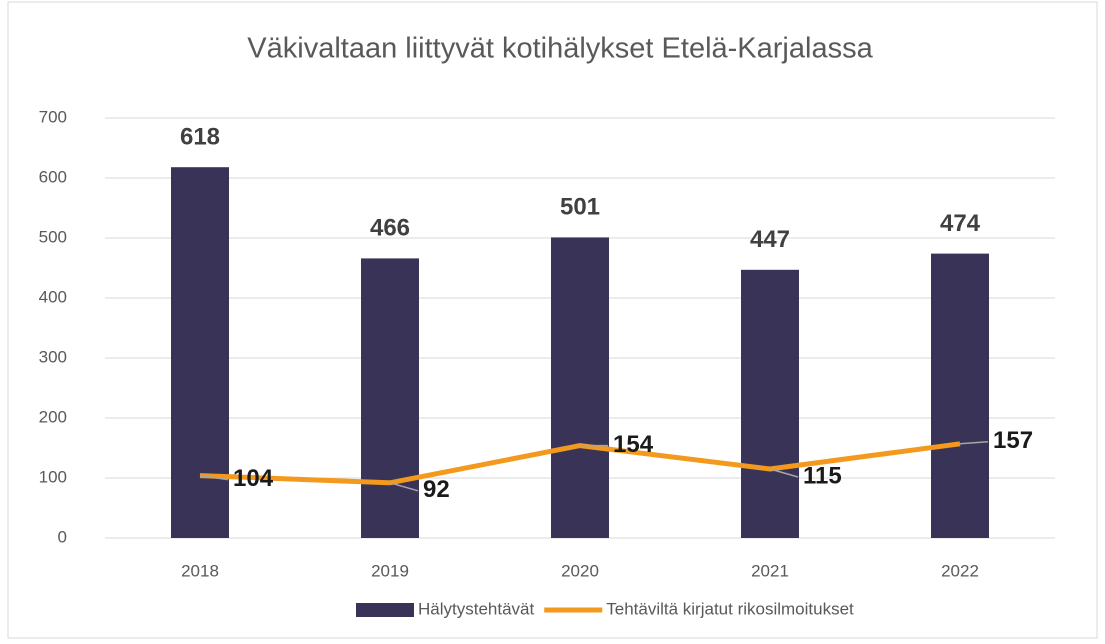 The width and height of the screenshot is (1105, 644). Describe the element at coordinates (476, 608) in the screenshot. I see `legend-label: Hälytystehtävät` at that location.